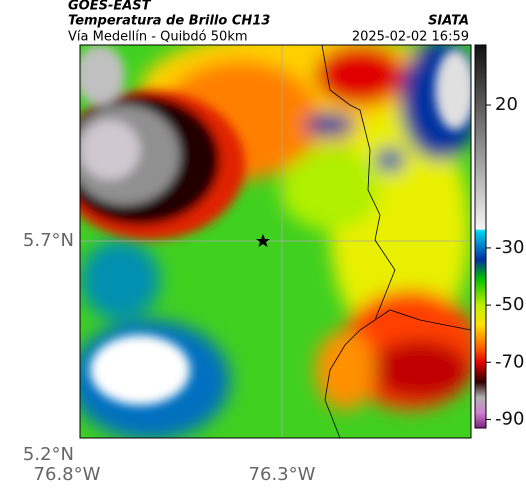  Describe the element at coordinates (48, 454) in the screenshot. I see `lat-label: 5.2°N` at that location.